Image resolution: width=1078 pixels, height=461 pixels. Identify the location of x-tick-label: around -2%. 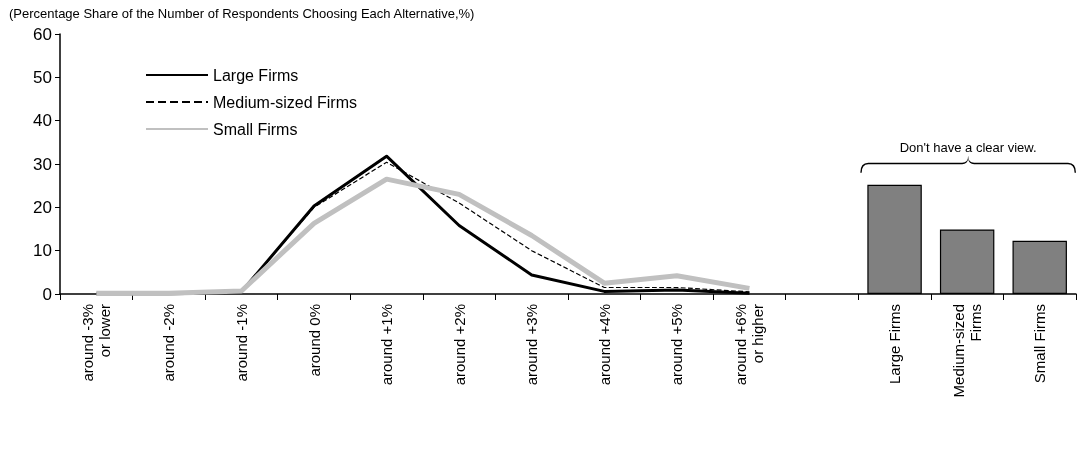
(169, 343).